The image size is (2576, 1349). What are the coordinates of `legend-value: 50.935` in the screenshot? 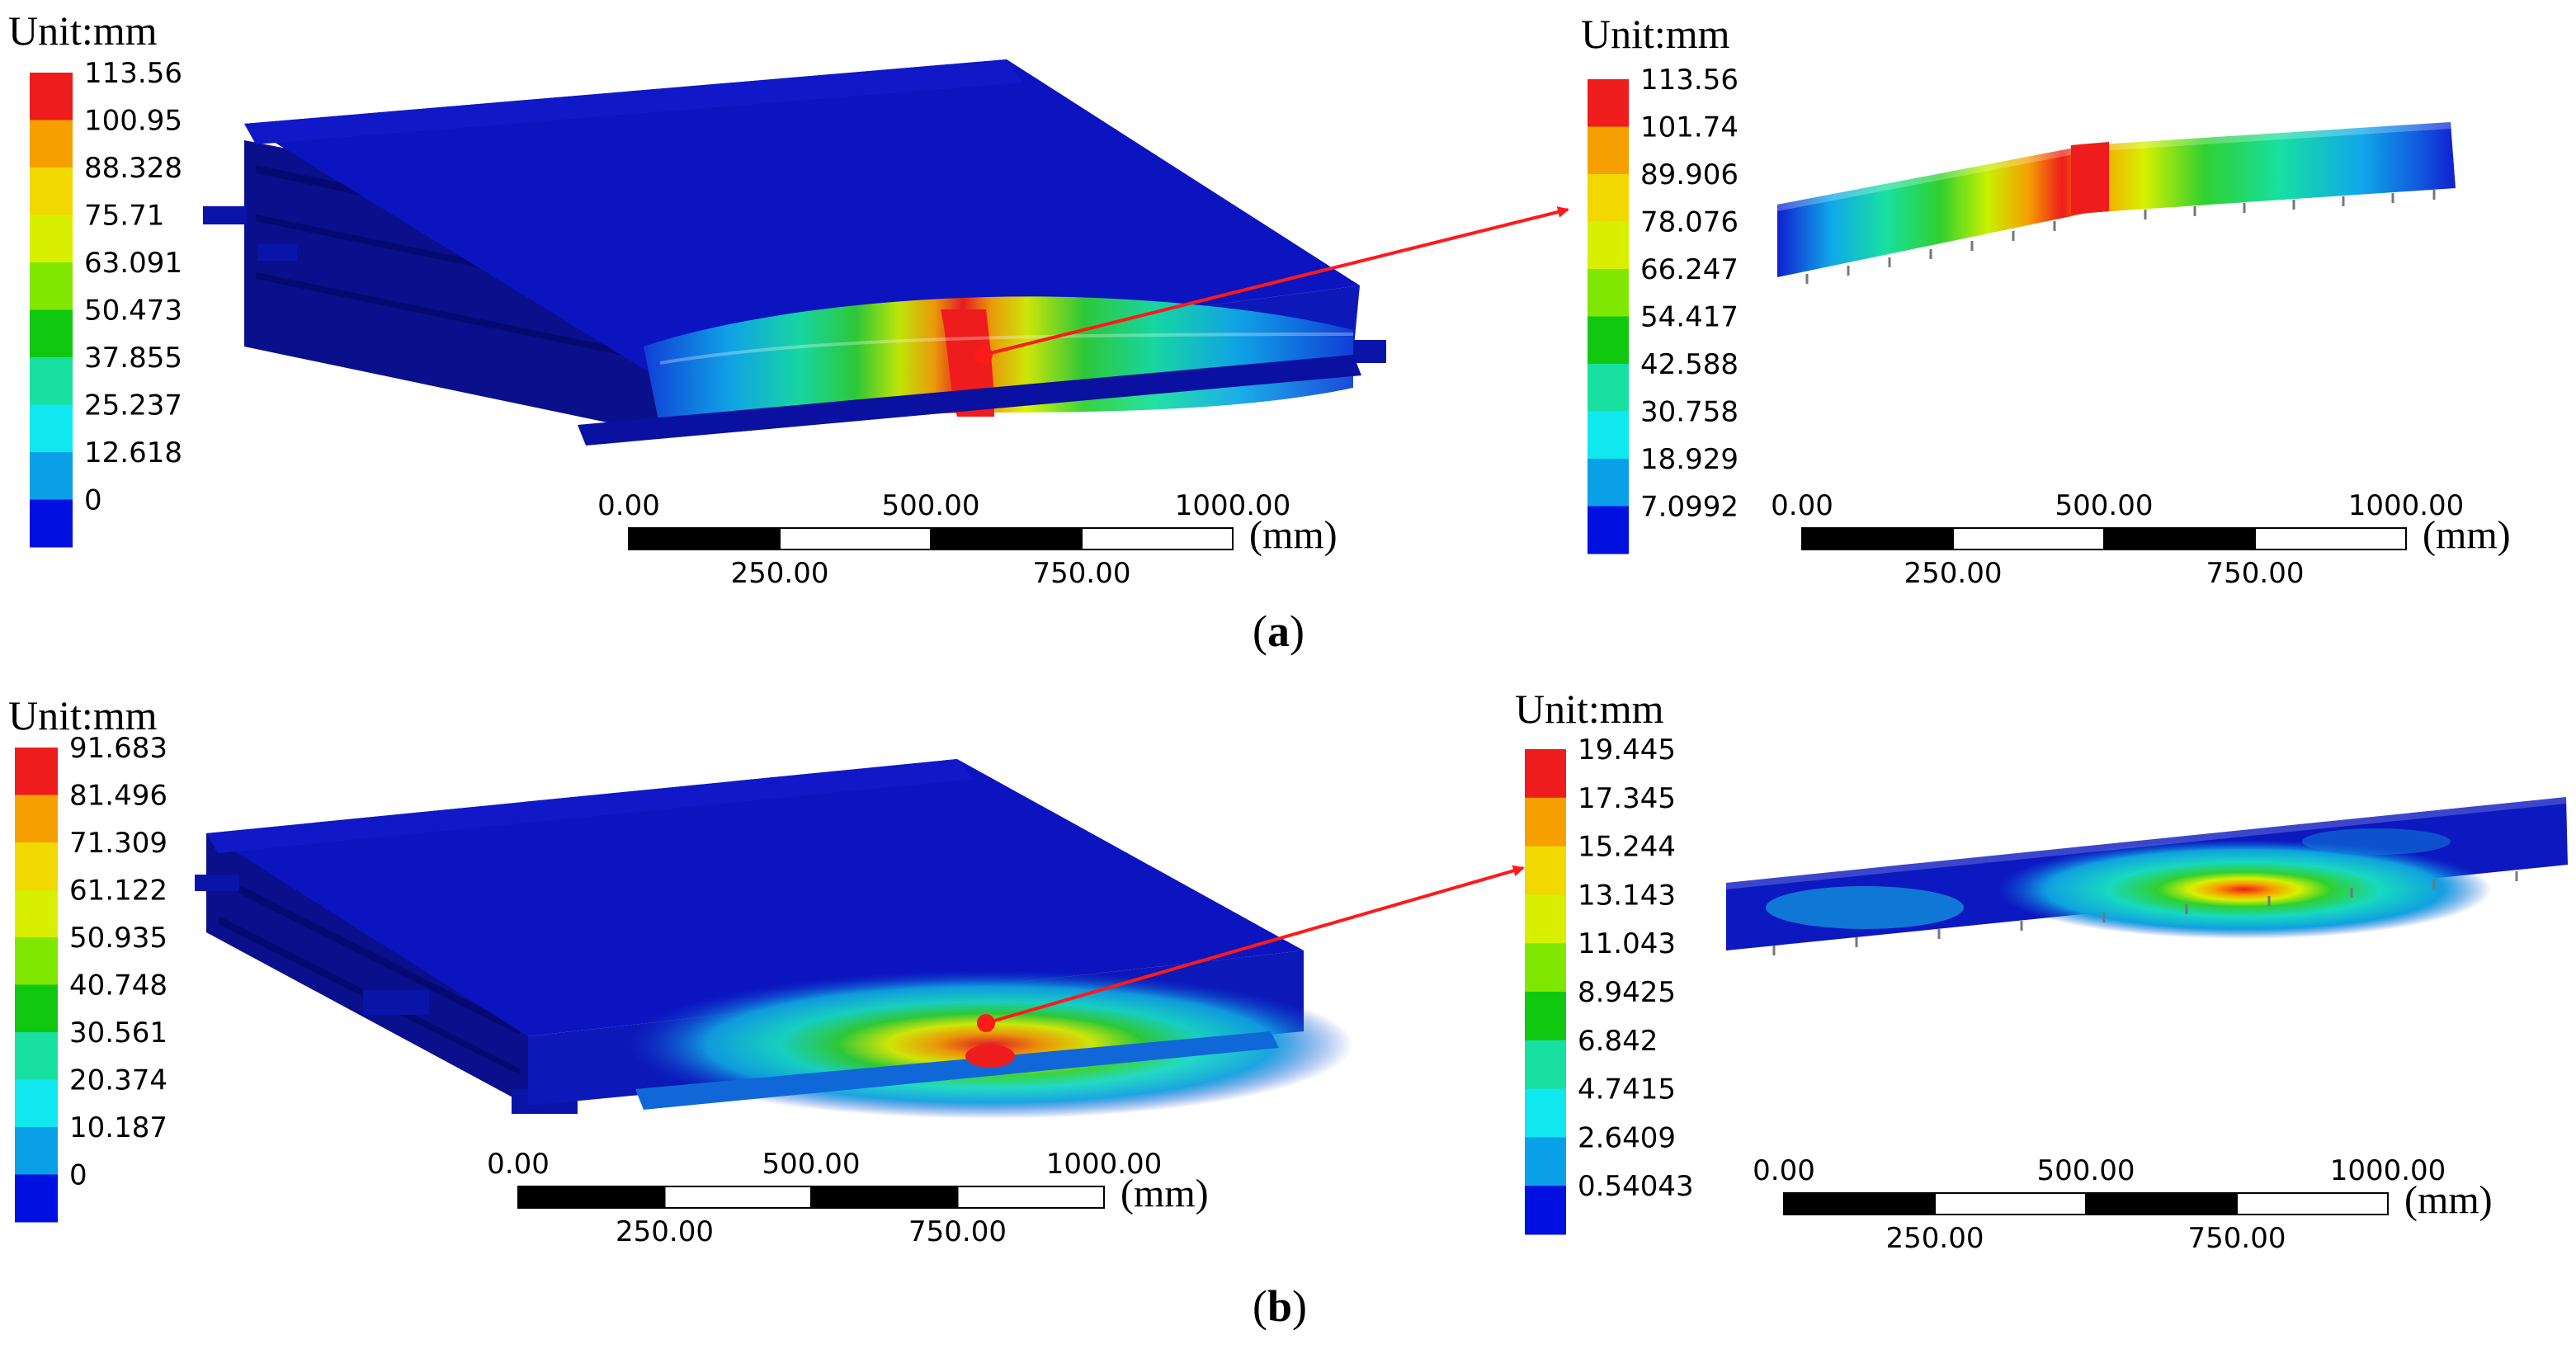 It's located at (118, 938).